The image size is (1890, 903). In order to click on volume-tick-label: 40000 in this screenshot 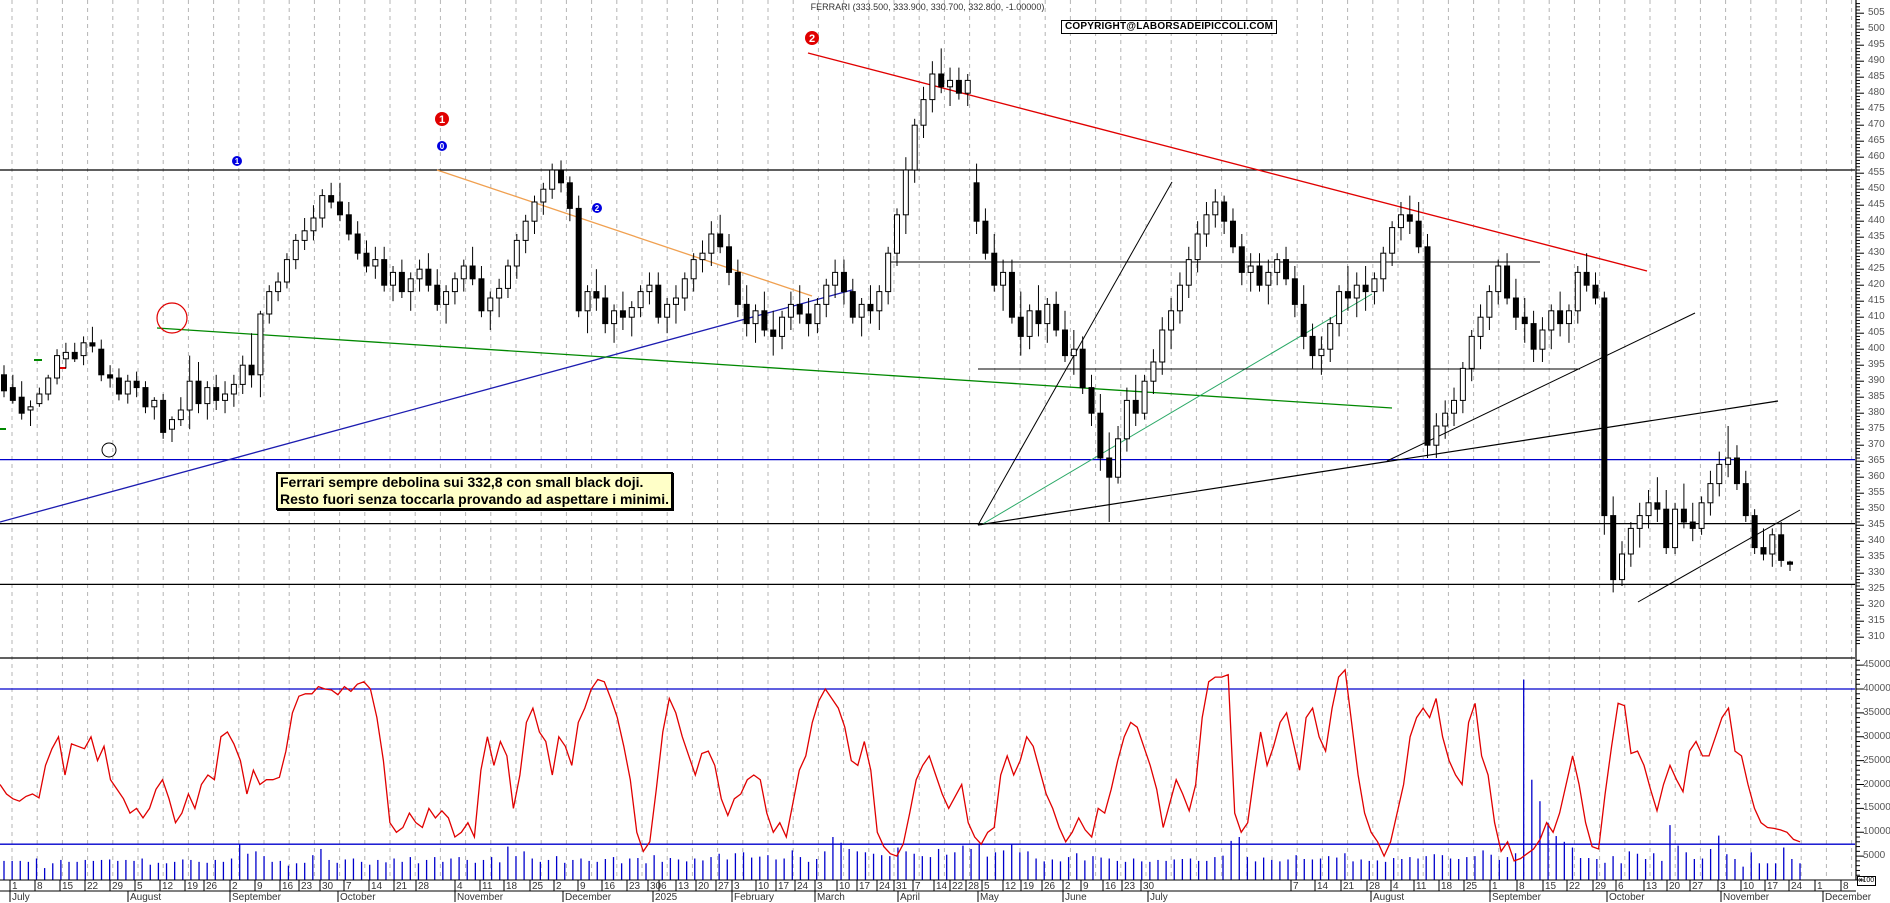, I will do `click(1876, 688)`.